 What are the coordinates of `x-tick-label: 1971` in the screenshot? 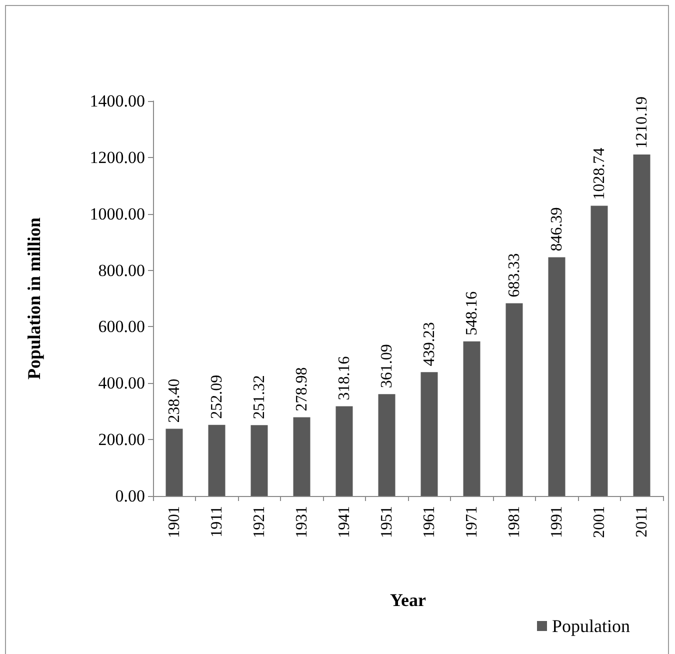 It's located at (471, 522).